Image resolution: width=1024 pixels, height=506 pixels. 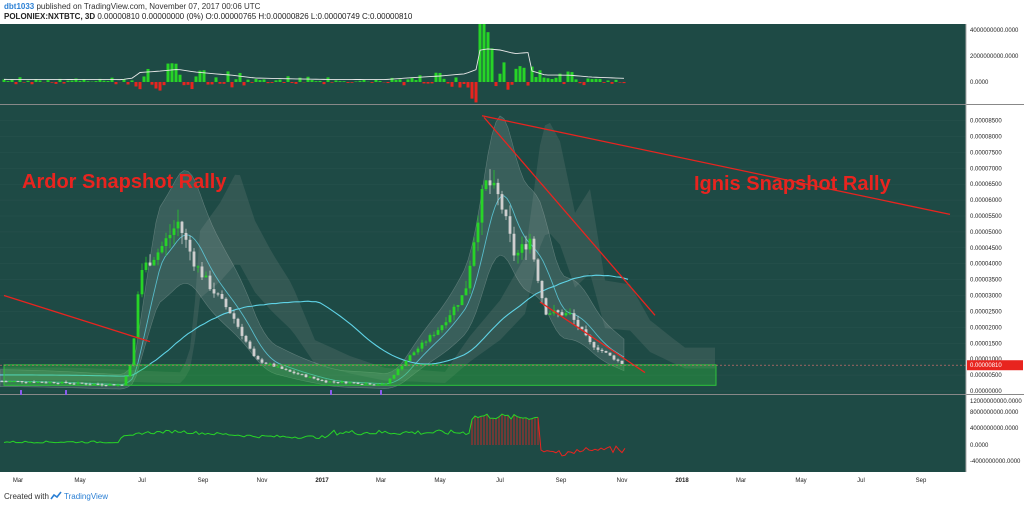 I want to click on price-tick-label: 0.00004000, so click(x=986, y=265).